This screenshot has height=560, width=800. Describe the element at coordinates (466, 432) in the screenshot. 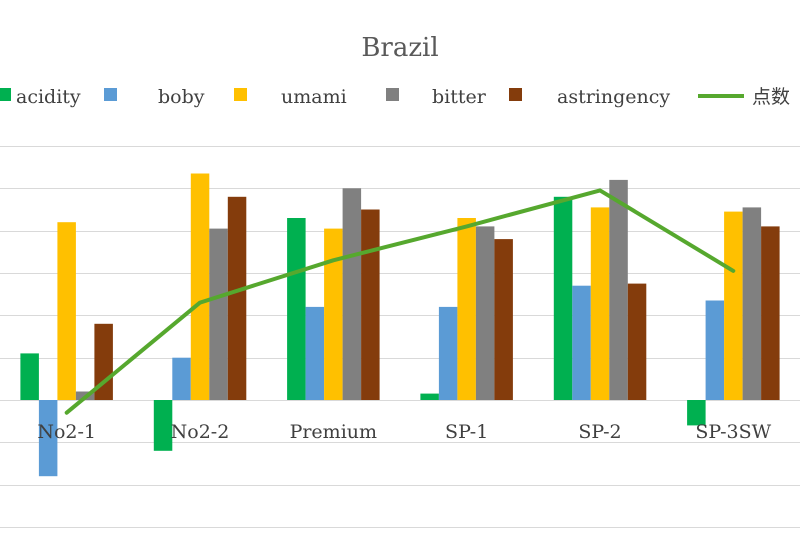

I see `category-label: SP-1` at that location.